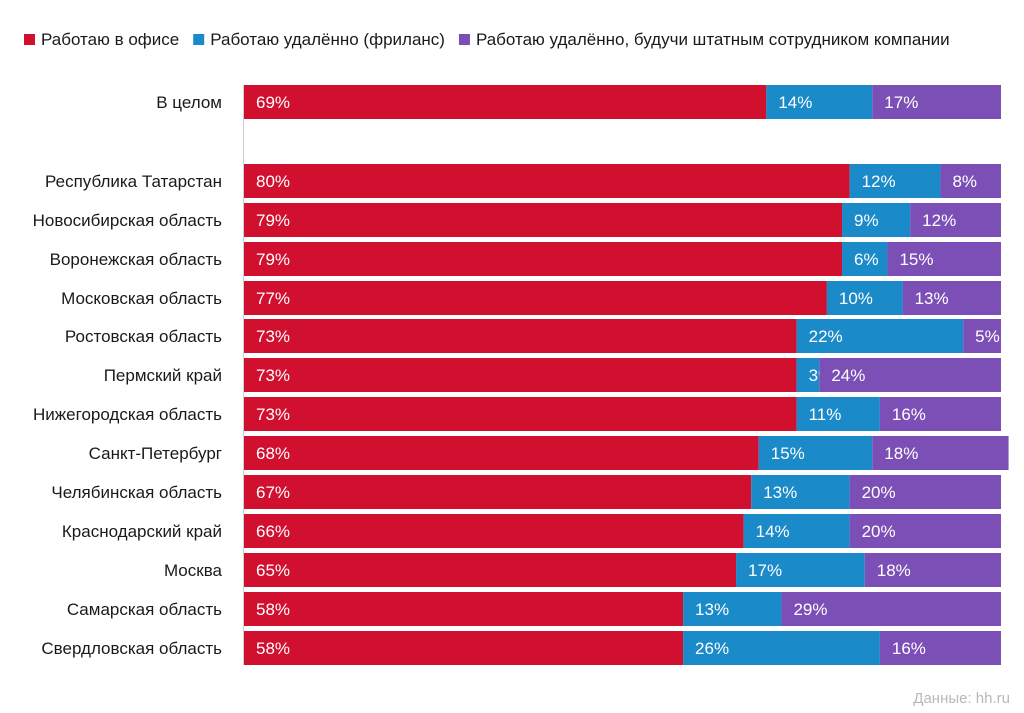 This screenshot has width=1024, height=713. Describe the element at coordinates (110, 39) in the screenshot. I see `legend-label: Работаю в офисе` at that location.